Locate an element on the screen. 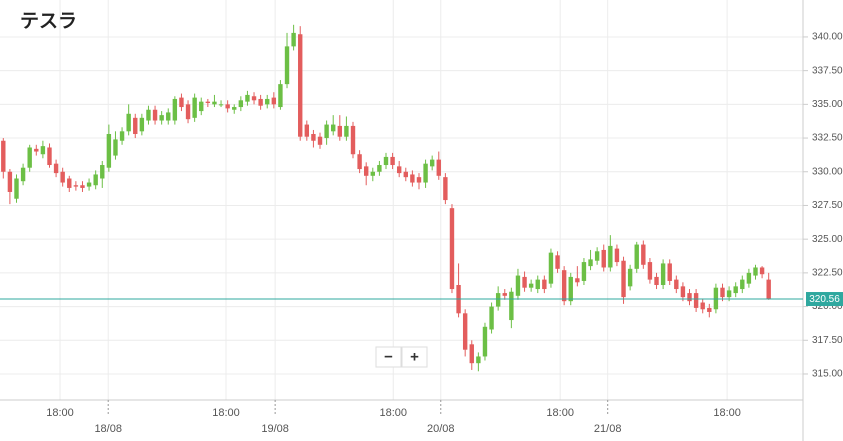  zoom-out-button is located at coordinates (388, 357).